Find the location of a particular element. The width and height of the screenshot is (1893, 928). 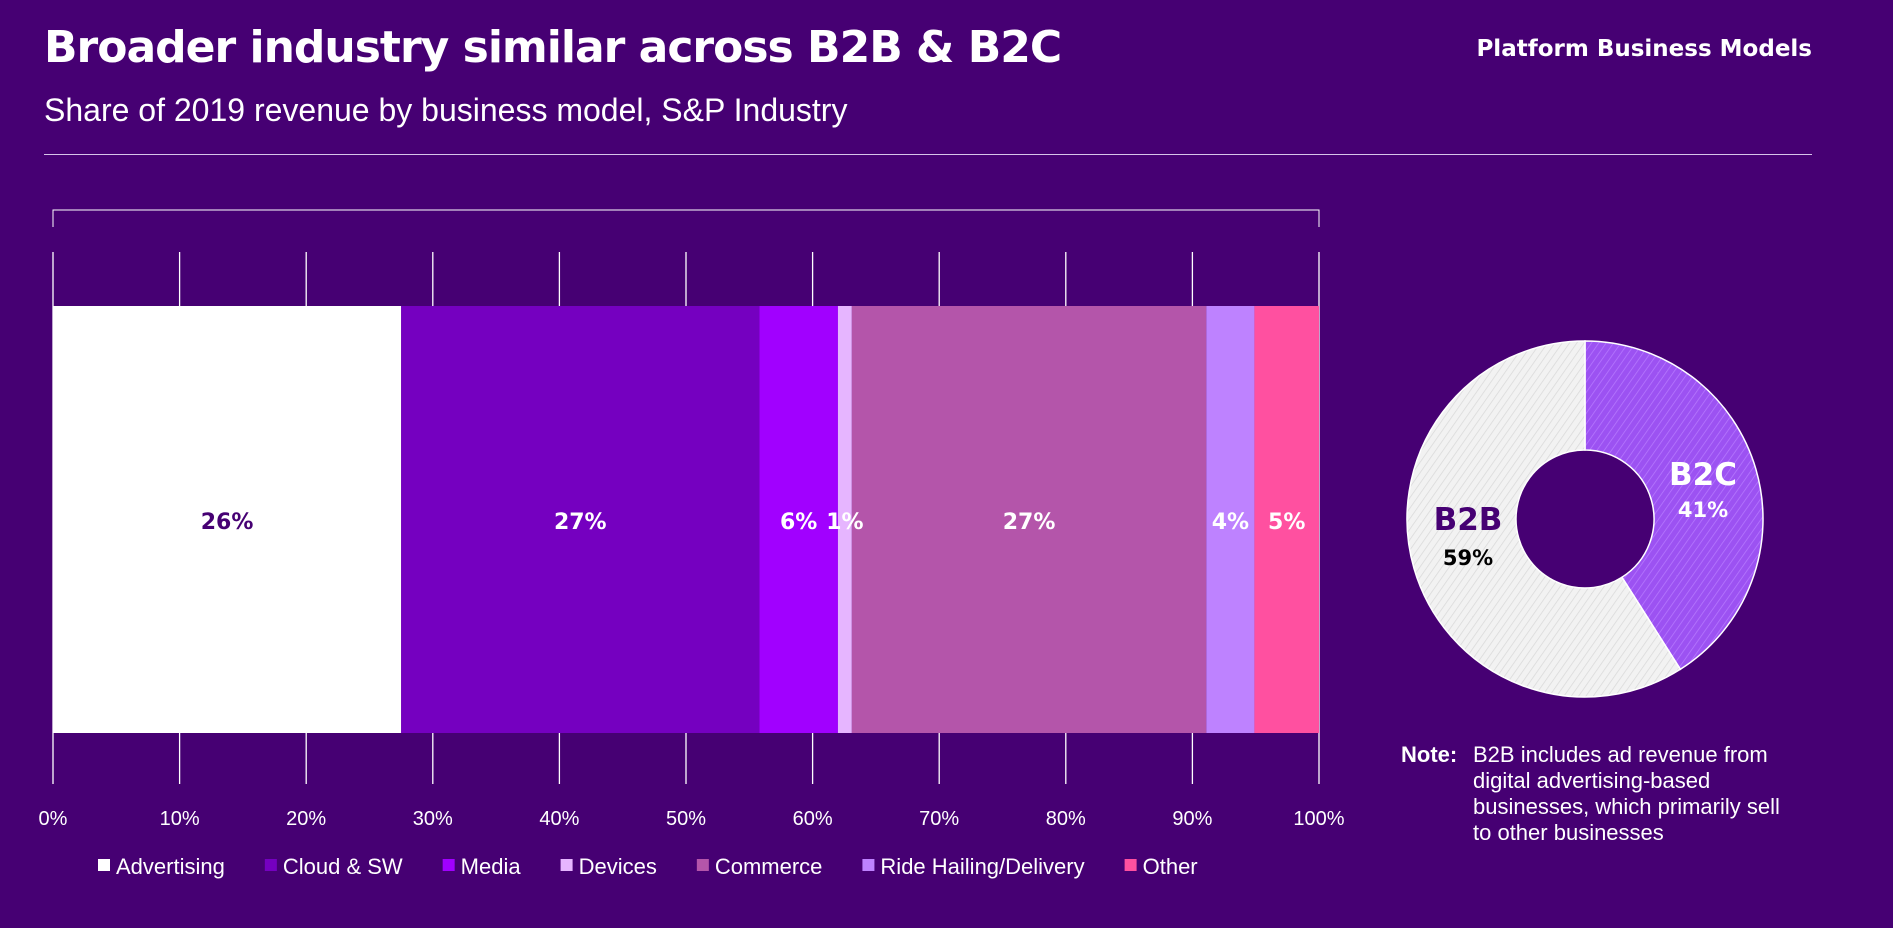

legend-item: Other is located at coordinates (1161, 866).